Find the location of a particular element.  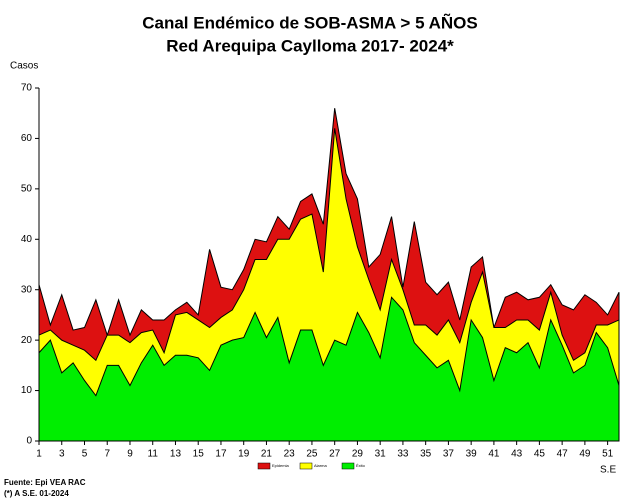

x-tick-label: 29 is located at coordinates (358, 454).